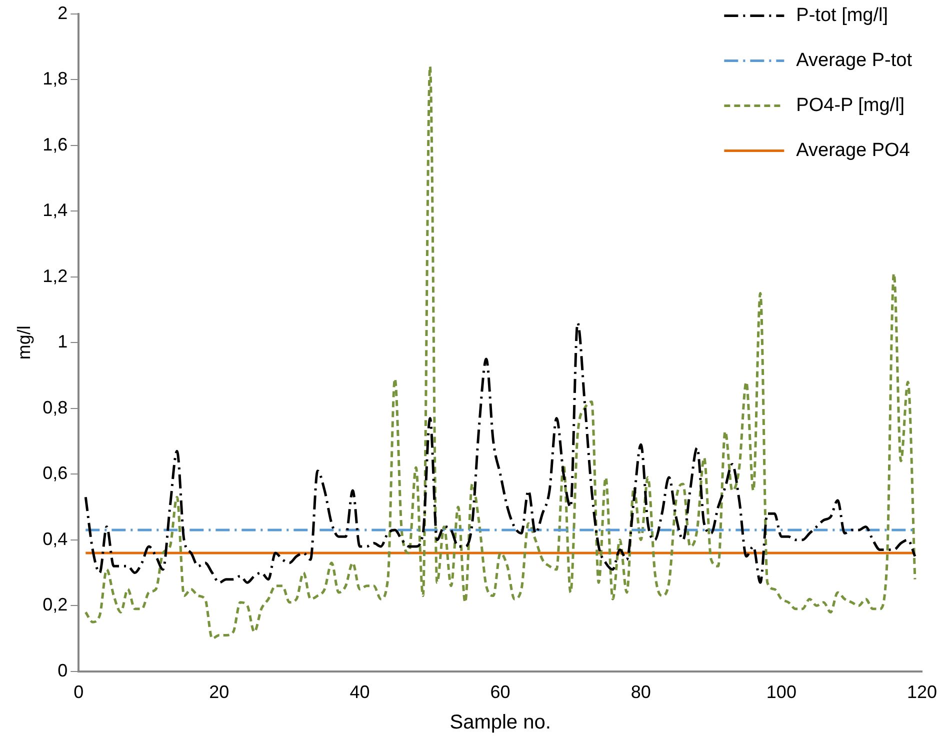  Describe the element at coordinates (219, 692) in the screenshot. I see `x-tick-label: 20` at that location.